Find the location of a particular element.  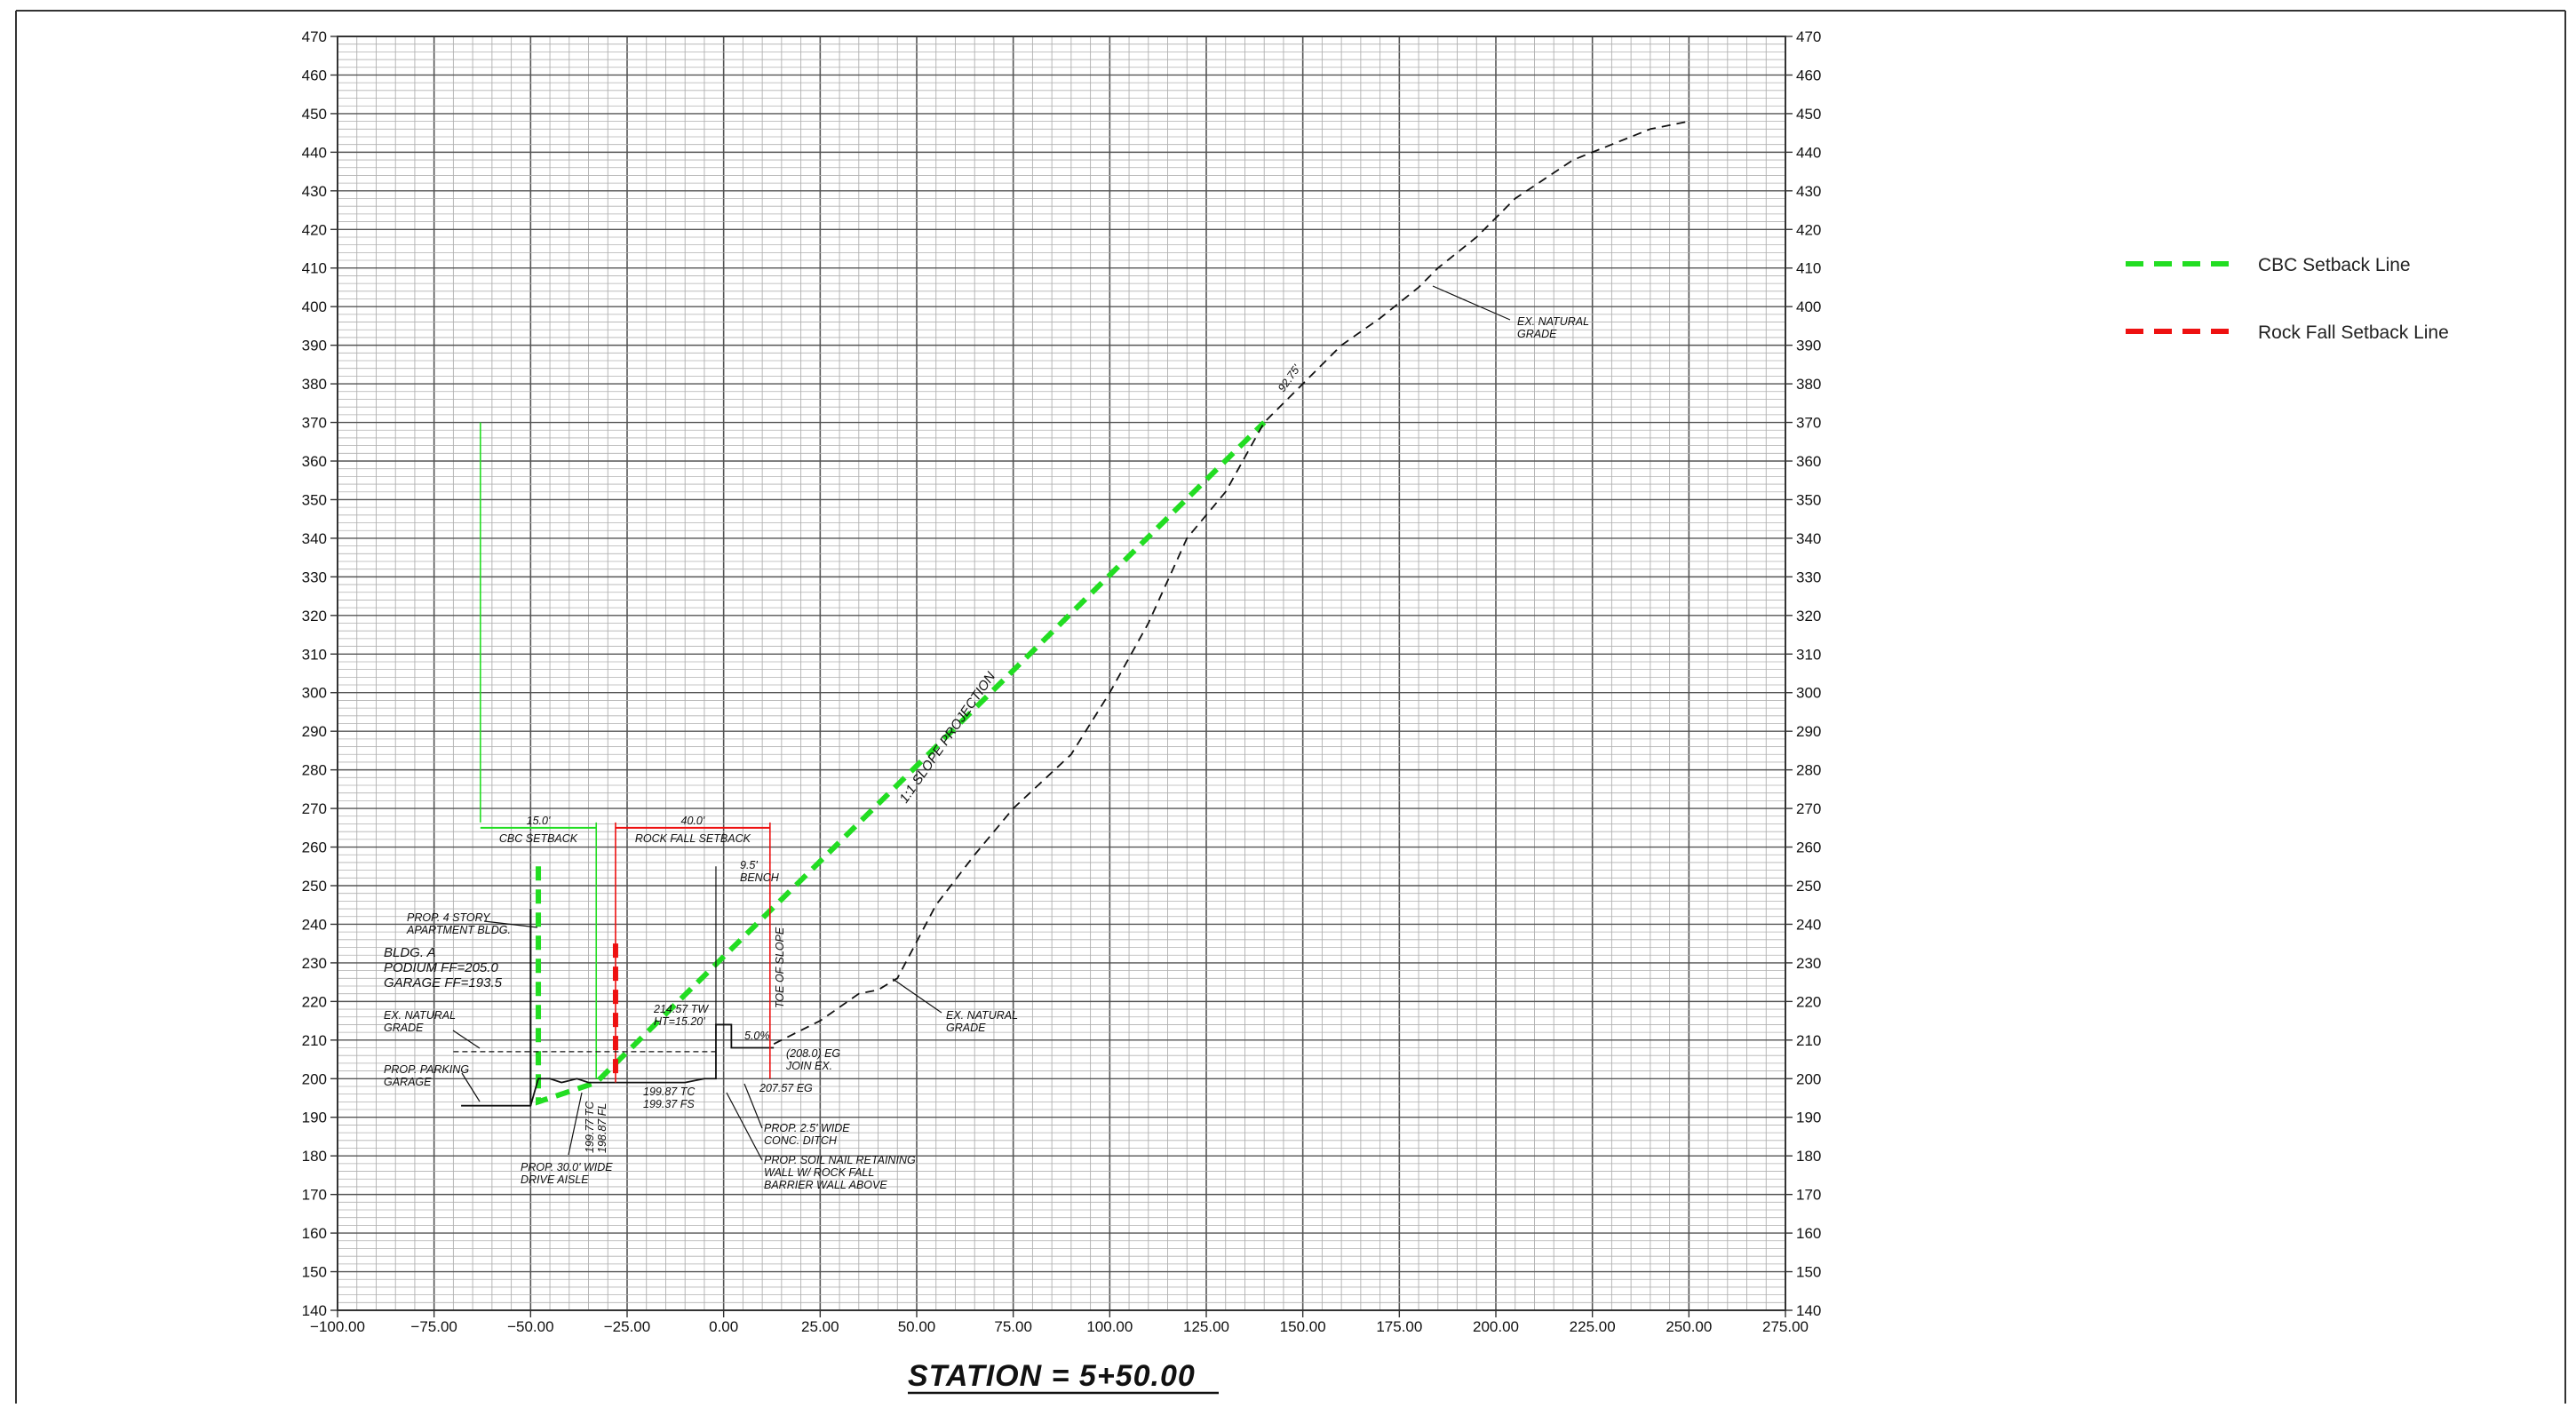

y-tick-label-right: 140 is located at coordinates (1808, 1310).